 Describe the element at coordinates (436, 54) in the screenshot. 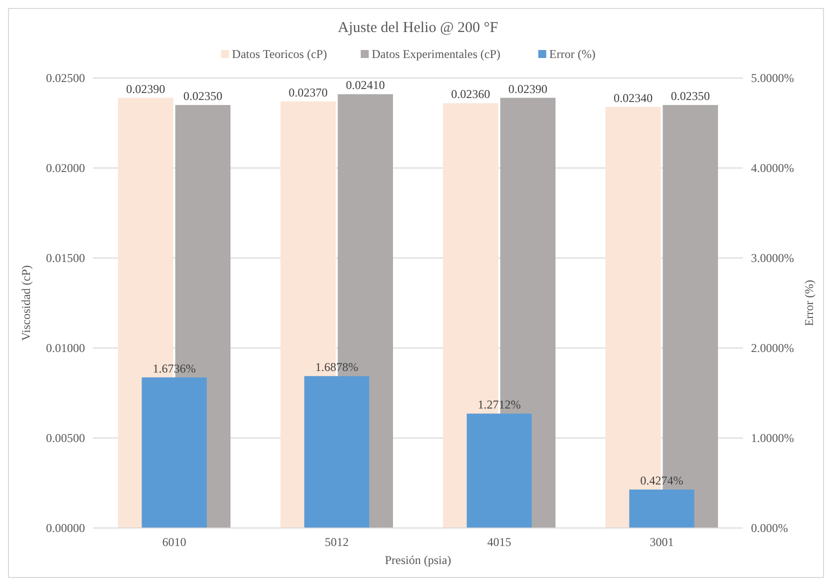

I see `legend-label: Datos Experimentales (cP)` at that location.